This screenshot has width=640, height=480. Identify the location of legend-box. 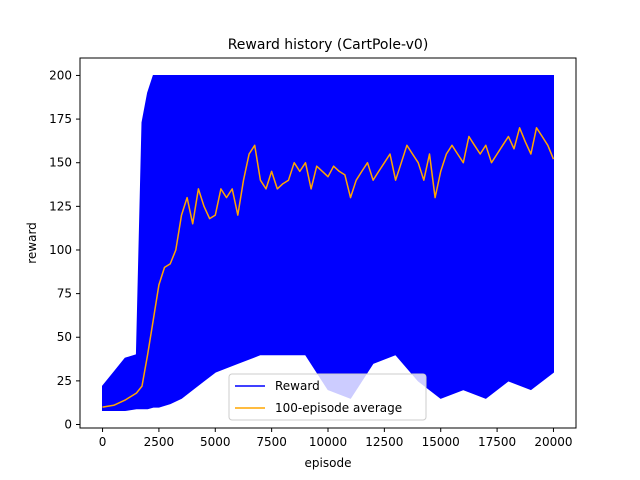
(327, 397).